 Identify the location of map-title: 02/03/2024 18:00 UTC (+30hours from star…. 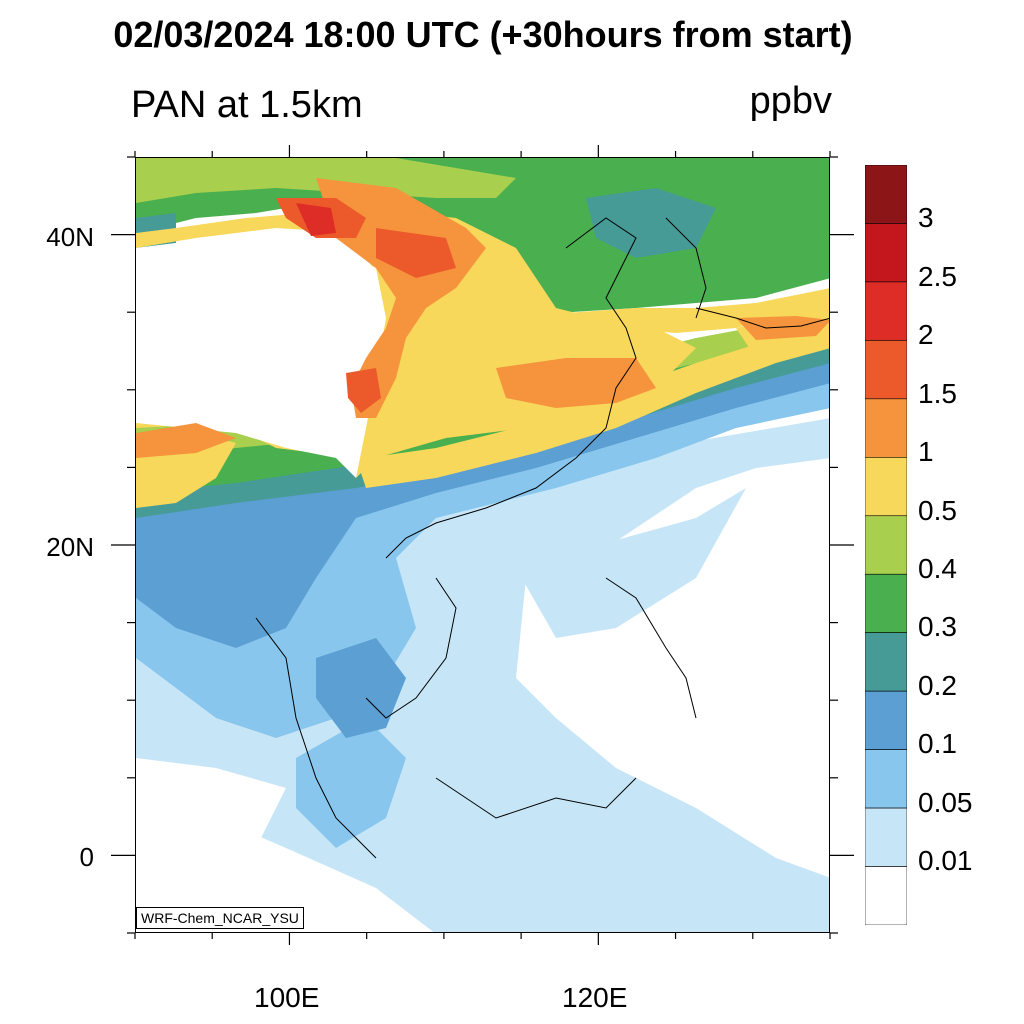
(483, 34).